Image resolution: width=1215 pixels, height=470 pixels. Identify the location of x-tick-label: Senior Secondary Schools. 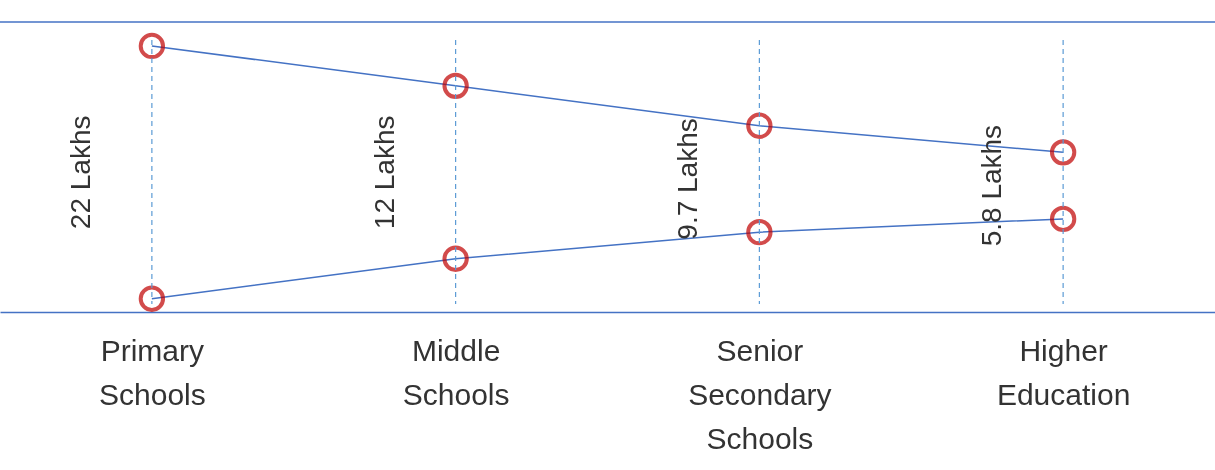
(760, 394).